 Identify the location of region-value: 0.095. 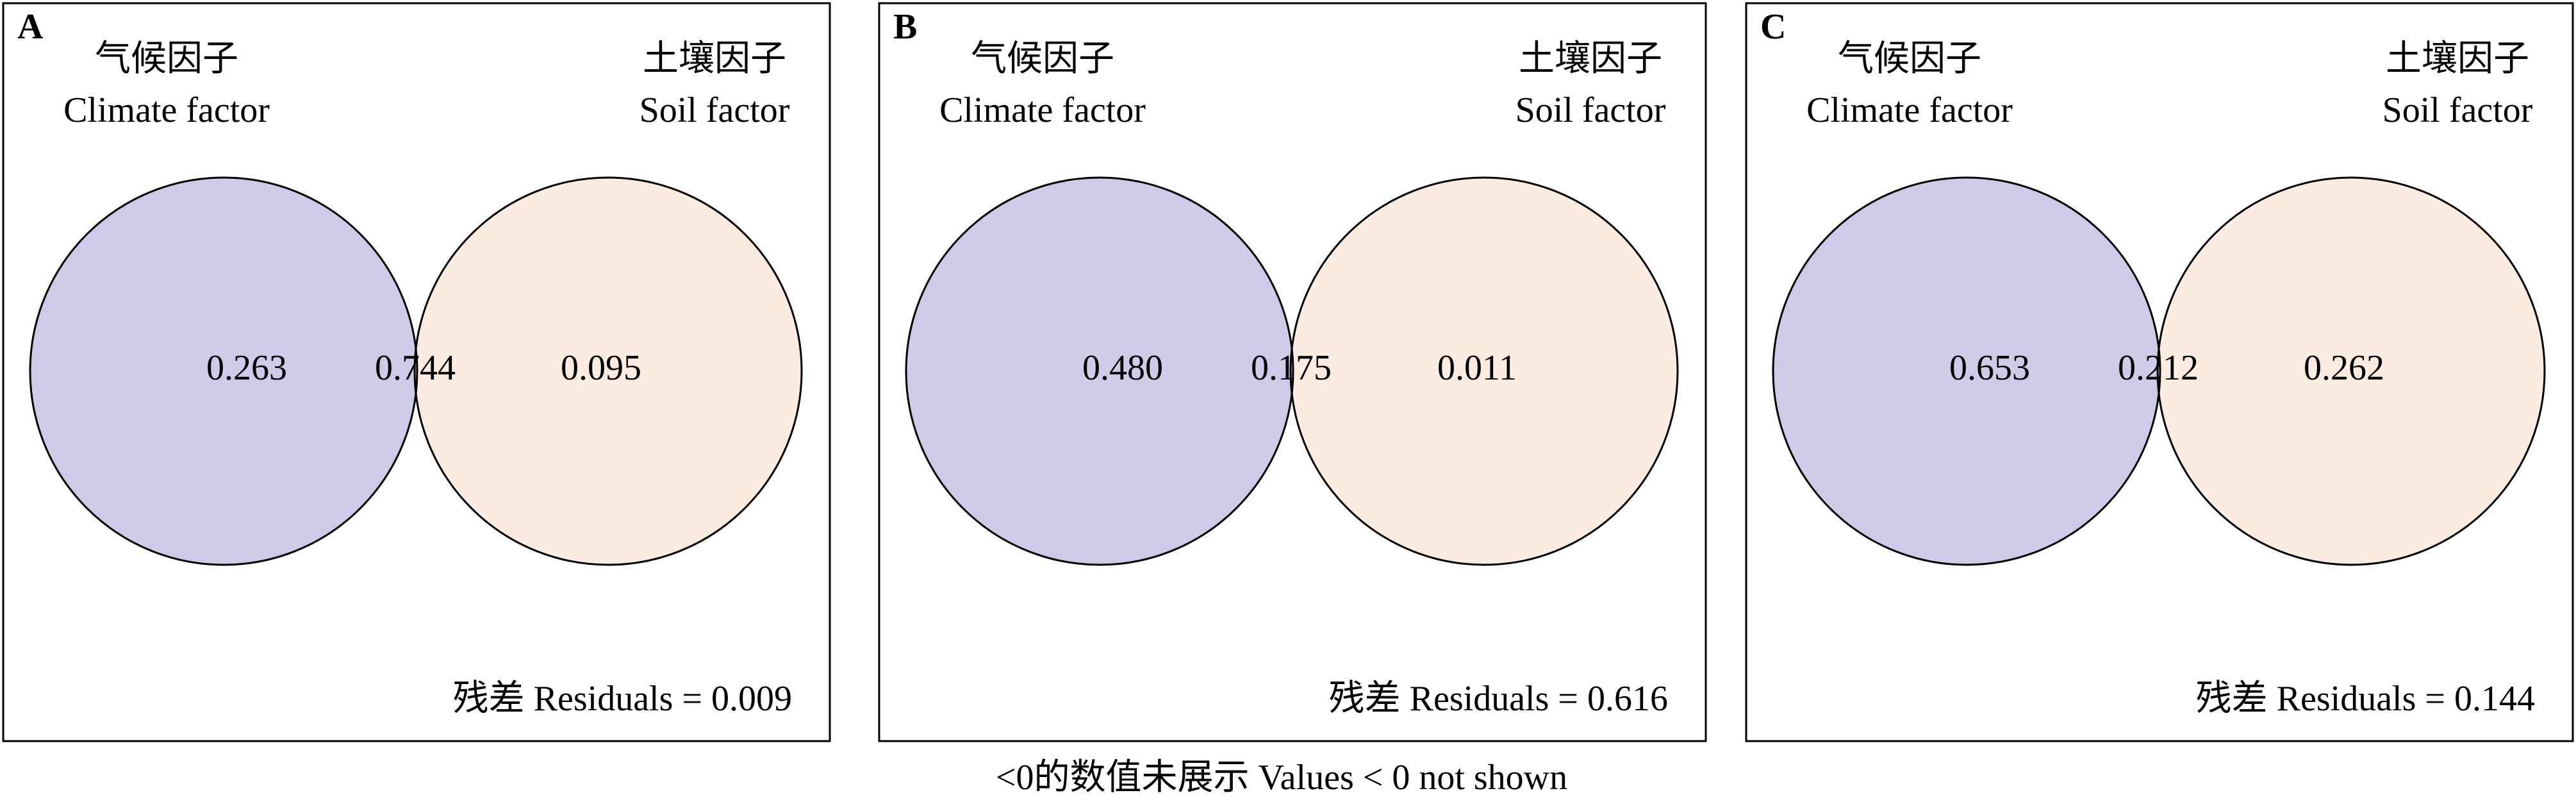
(601, 368).